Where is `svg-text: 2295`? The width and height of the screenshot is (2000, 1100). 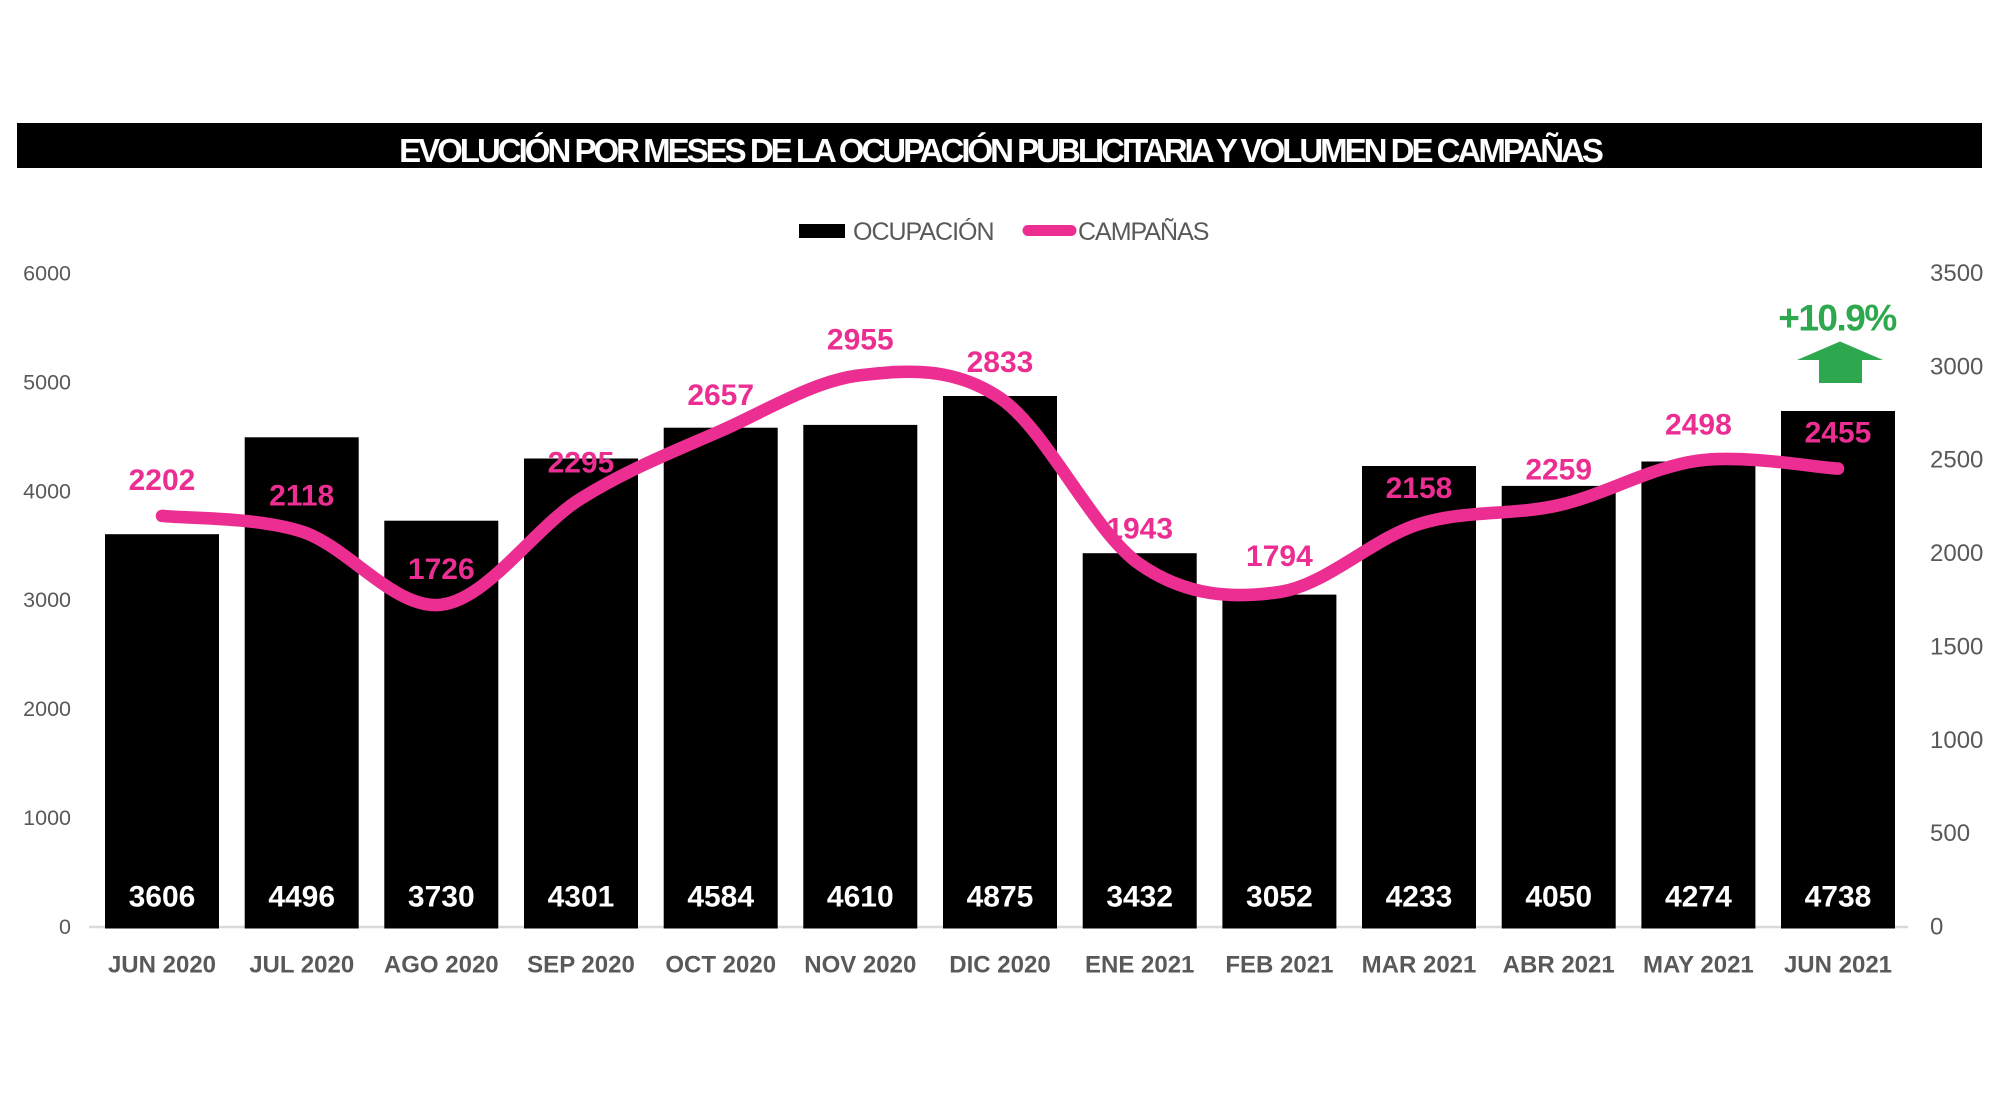 svg-text: 2295 is located at coordinates (581, 463).